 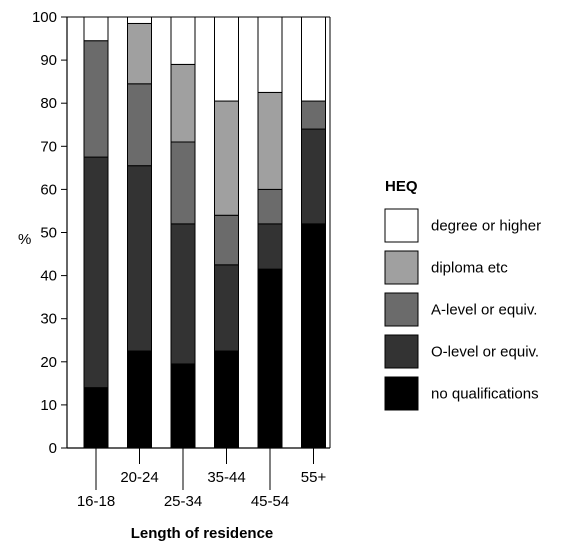 I want to click on x-tick-label: 55+, so click(x=314, y=477).